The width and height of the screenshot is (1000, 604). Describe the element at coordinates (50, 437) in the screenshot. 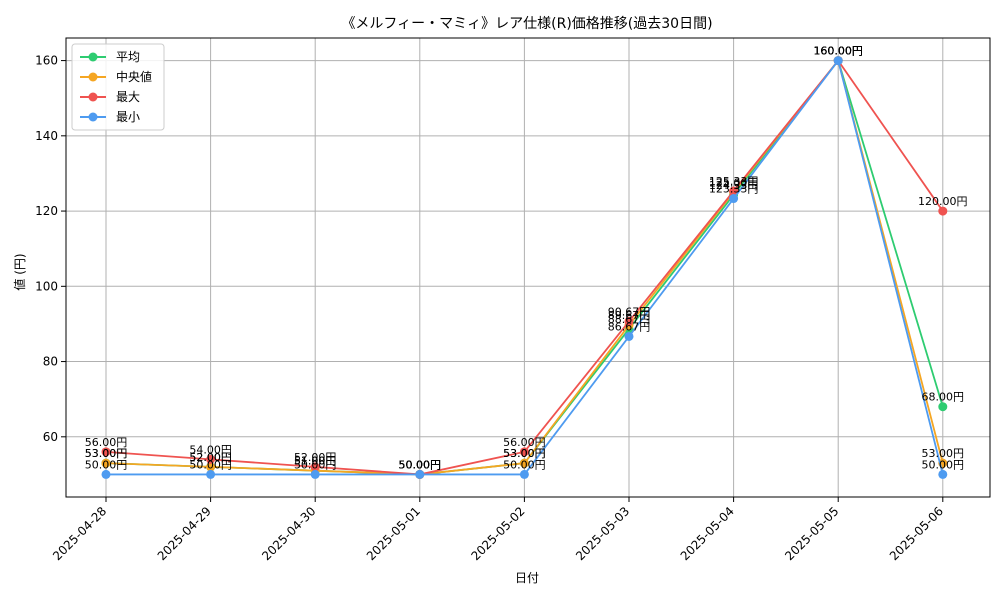

I see `y-tick-label: 60` at that location.